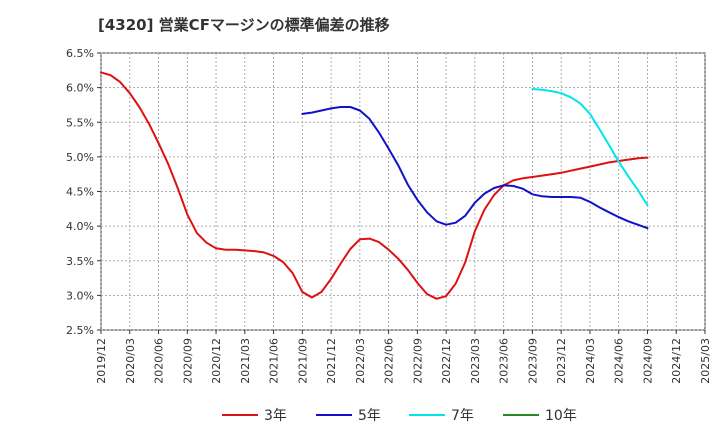  I want to click on x-tick-label: 2021/09, so click(302, 361).